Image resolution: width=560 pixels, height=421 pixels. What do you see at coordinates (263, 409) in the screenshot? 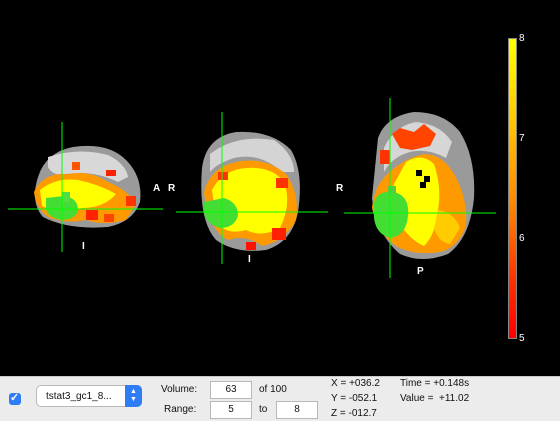
I see `range-to-label: to` at bounding box center [263, 409].